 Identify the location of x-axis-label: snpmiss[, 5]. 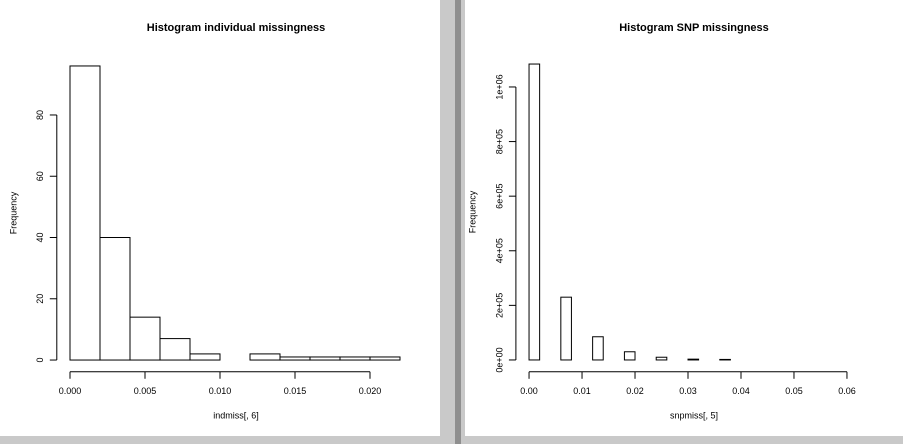
(694, 415).